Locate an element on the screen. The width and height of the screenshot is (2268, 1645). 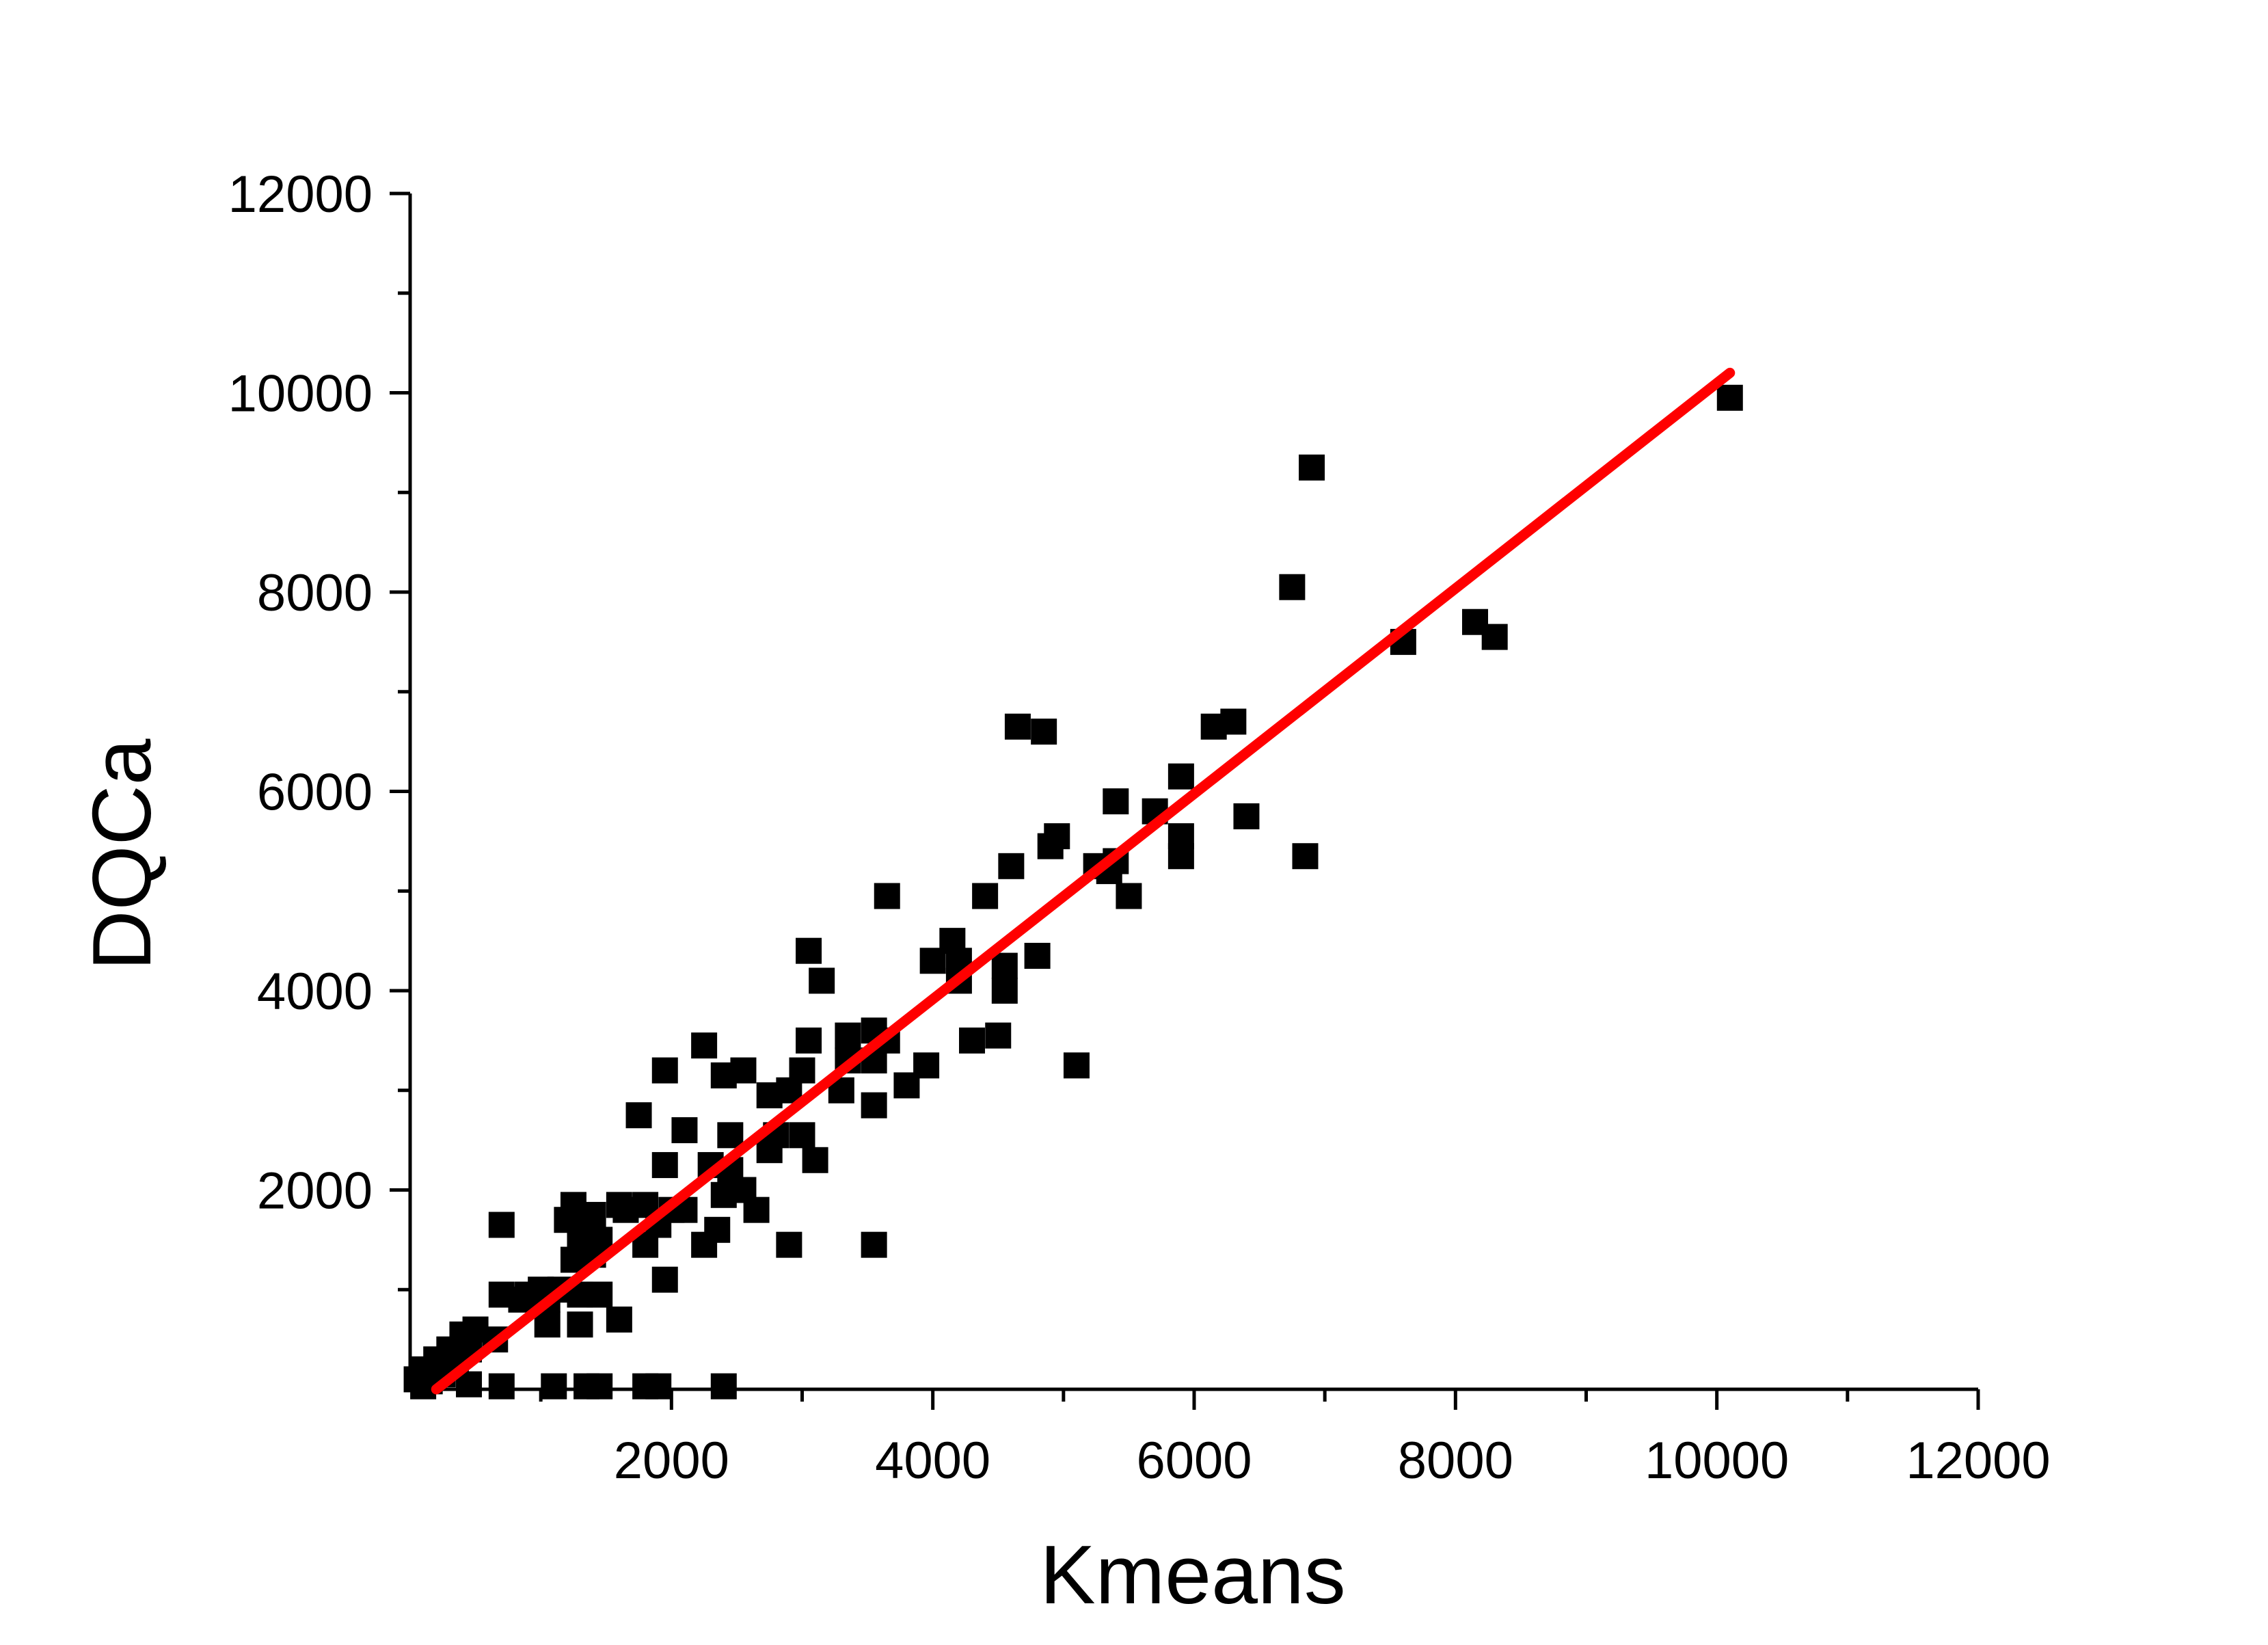
x-tick-label: 6000 is located at coordinates (1194, 1461).